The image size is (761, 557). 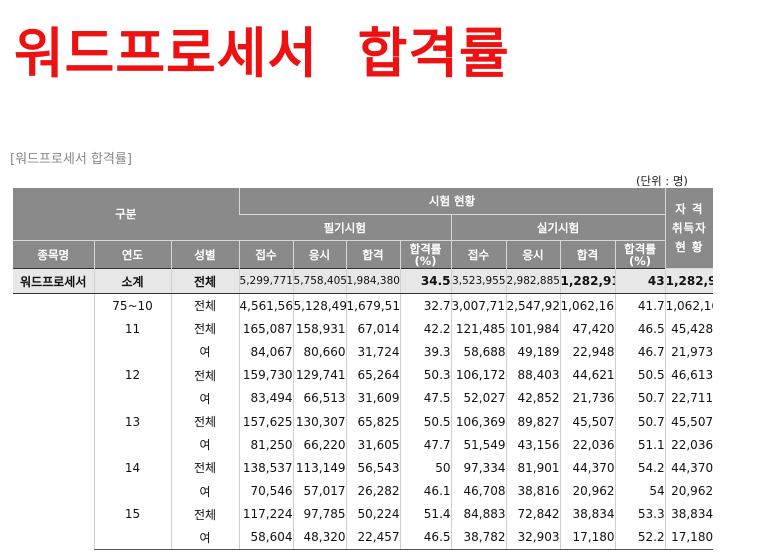 What do you see at coordinates (640, 514) in the screenshot?
I see `cell-practical-pass-rate: 53.3` at bounding box center [640, 514].